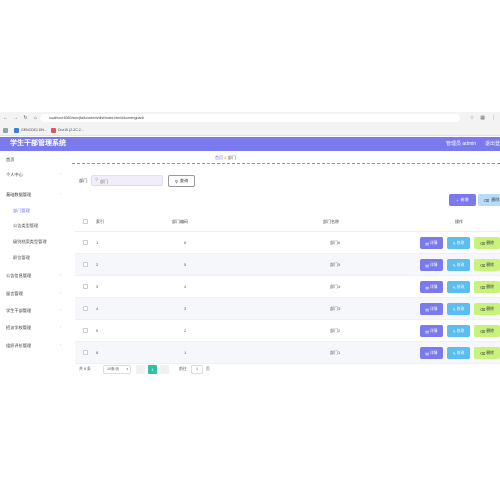 The image size is (500, 500). I want to click on sidebar-item: 公告信息管理 ›, so click(33, 276).